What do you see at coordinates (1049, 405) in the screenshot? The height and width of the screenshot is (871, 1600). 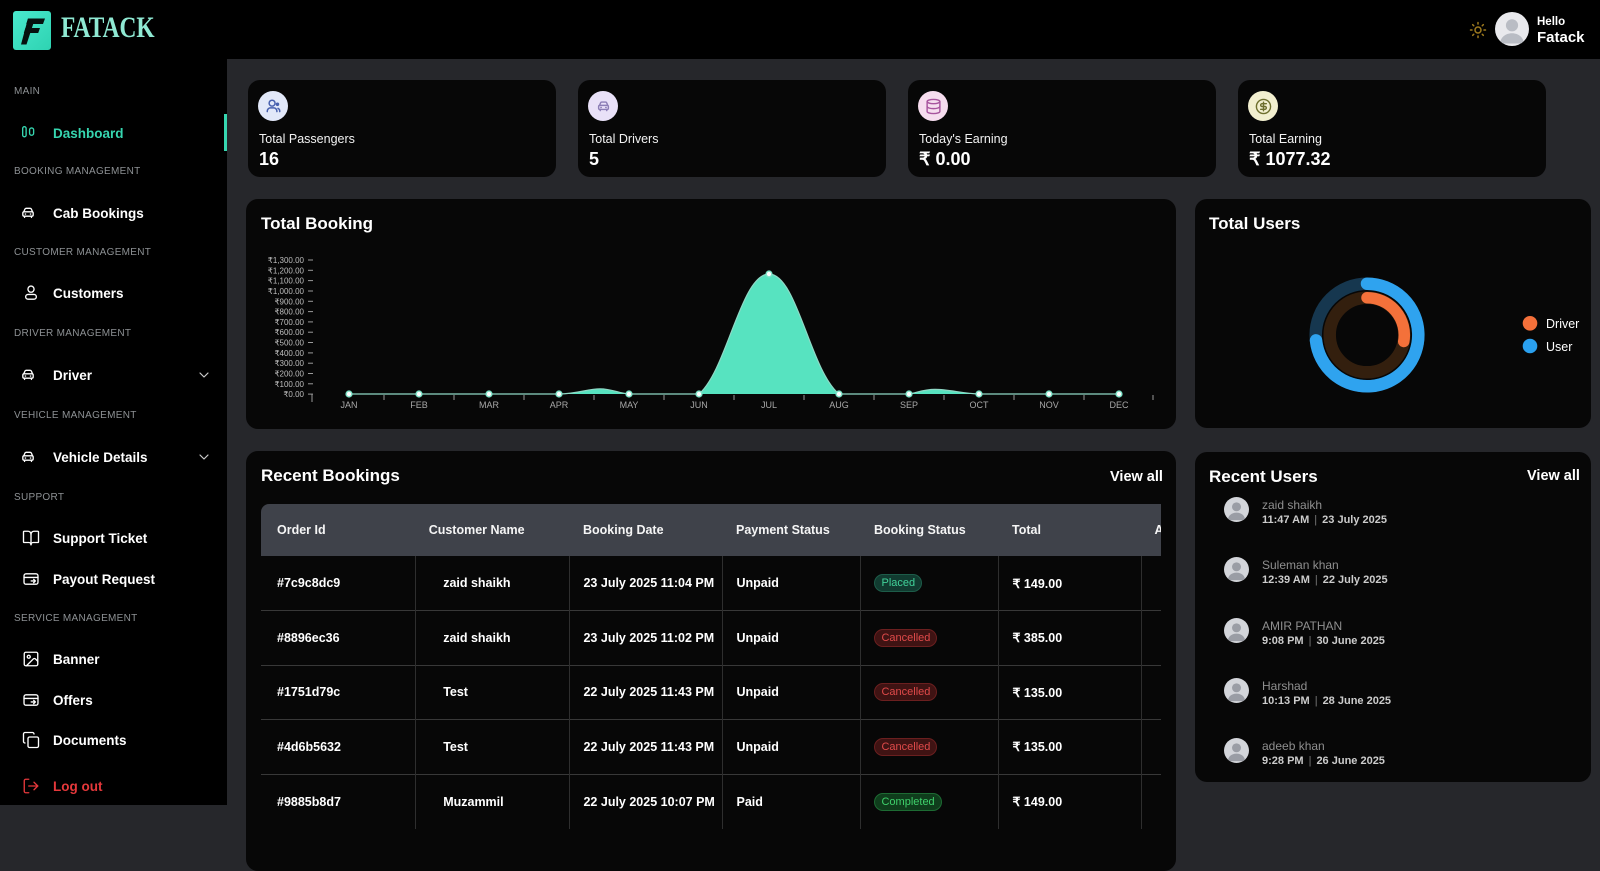 I see `svg-text: NOV` at bounding box center [1049, 405].